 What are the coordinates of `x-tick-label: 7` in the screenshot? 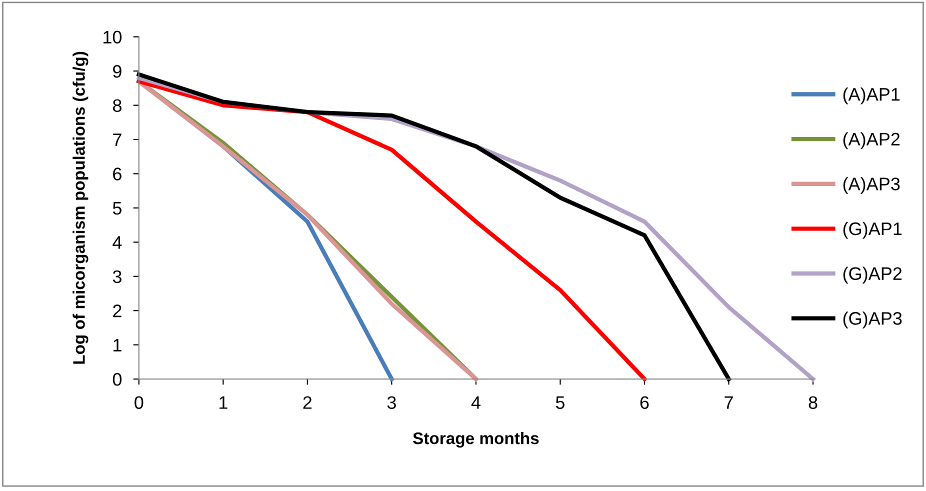 It's located at (728, 402).